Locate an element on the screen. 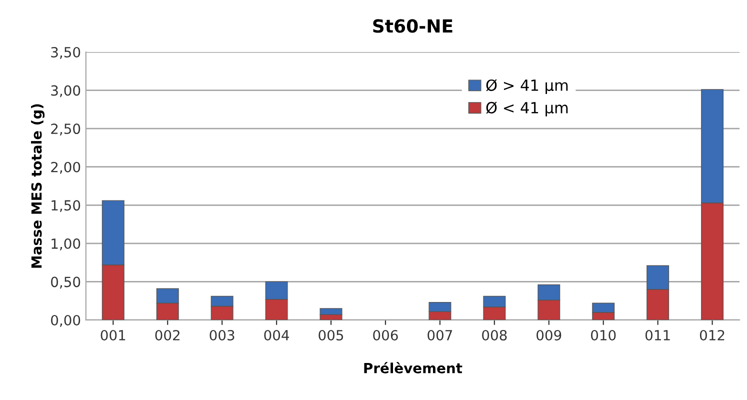 The height and width of the screenshot is (400, 747). x-tick-label: 009 is located at coordinates (549, 335).